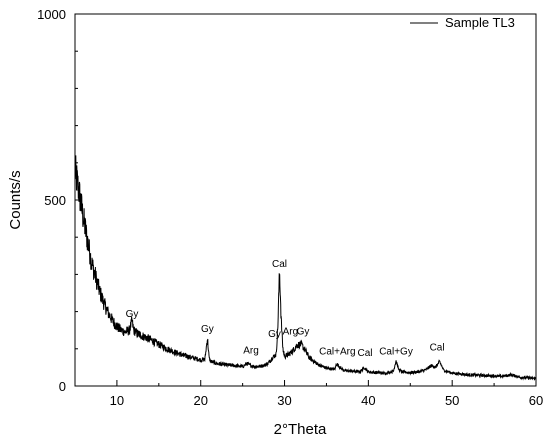 The image size is (550, 443). Describe the element at coordinates (480, 22) in the screenshot. I see `legend-label: Sample TL3` at that location.